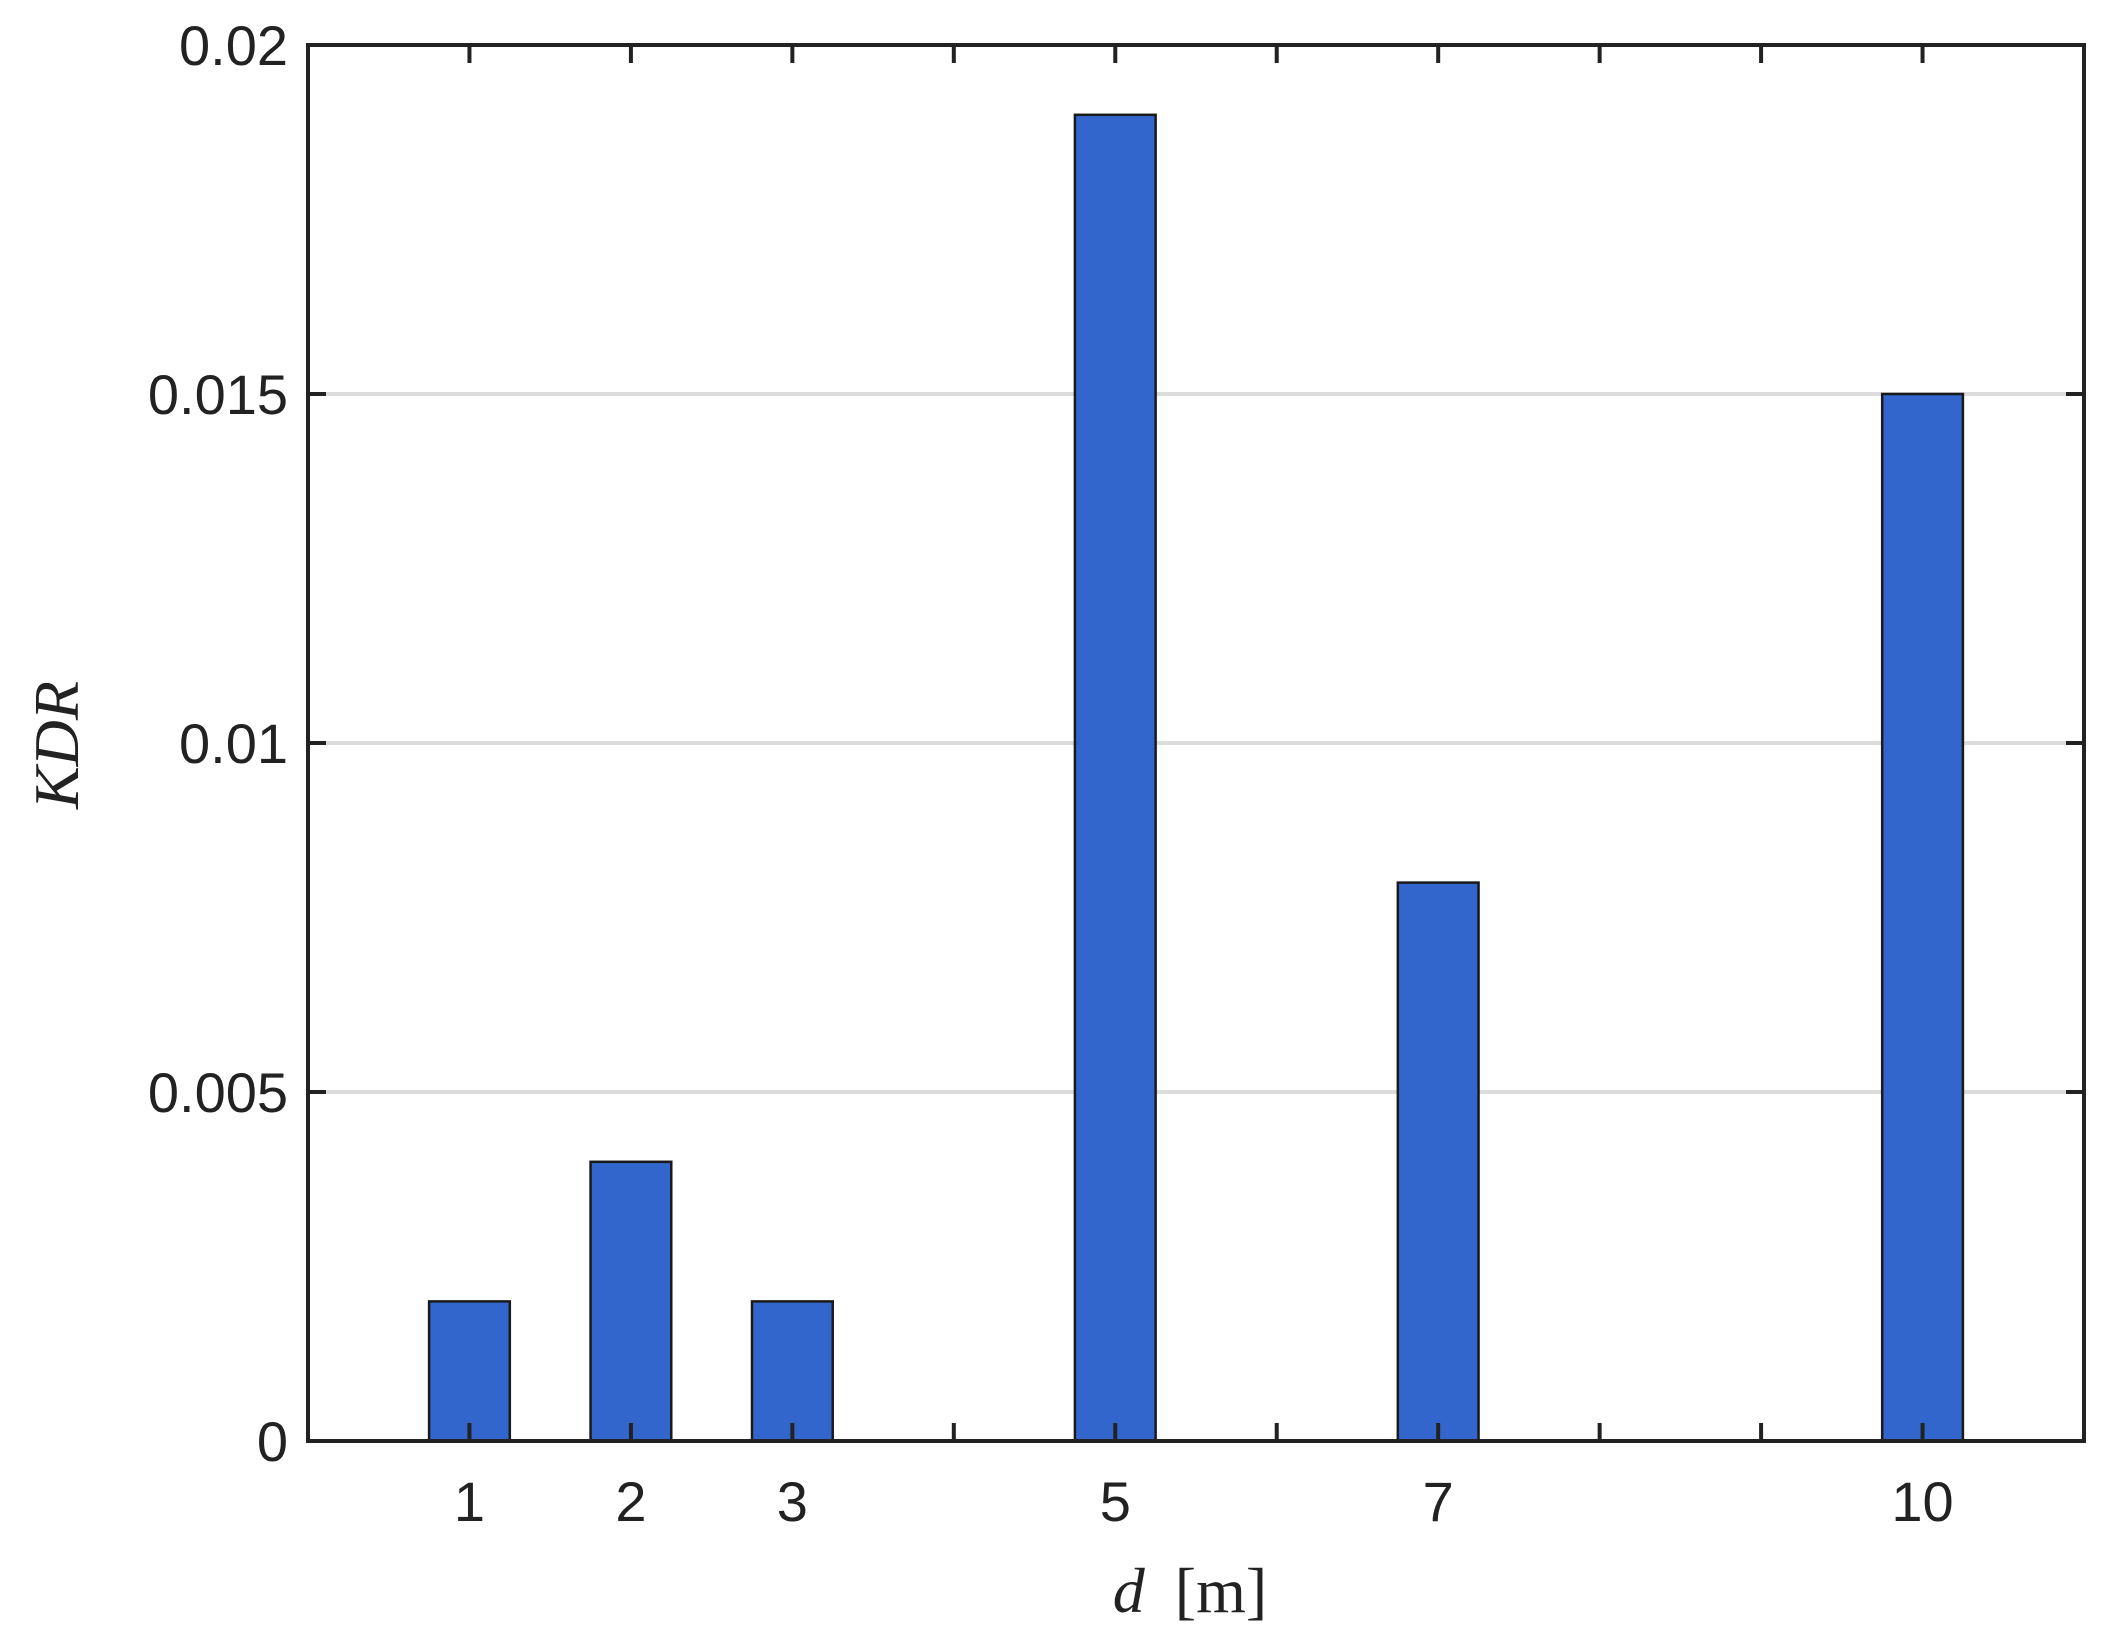  Describe the element at coordinates (630, 1501) in the screenshot. I see `x-tick-label: 2` at that location.